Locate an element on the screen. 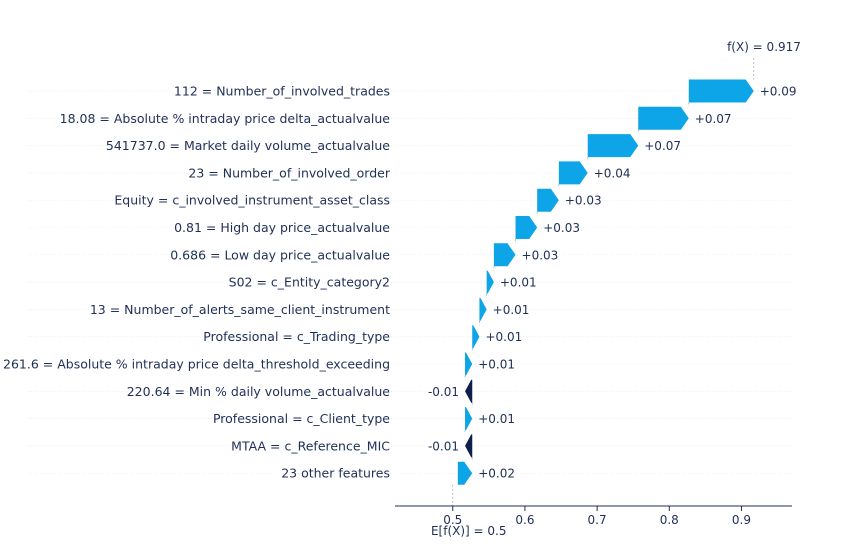  feature-label: Professional = c_Trading_type is located at coordinates (296, 336).